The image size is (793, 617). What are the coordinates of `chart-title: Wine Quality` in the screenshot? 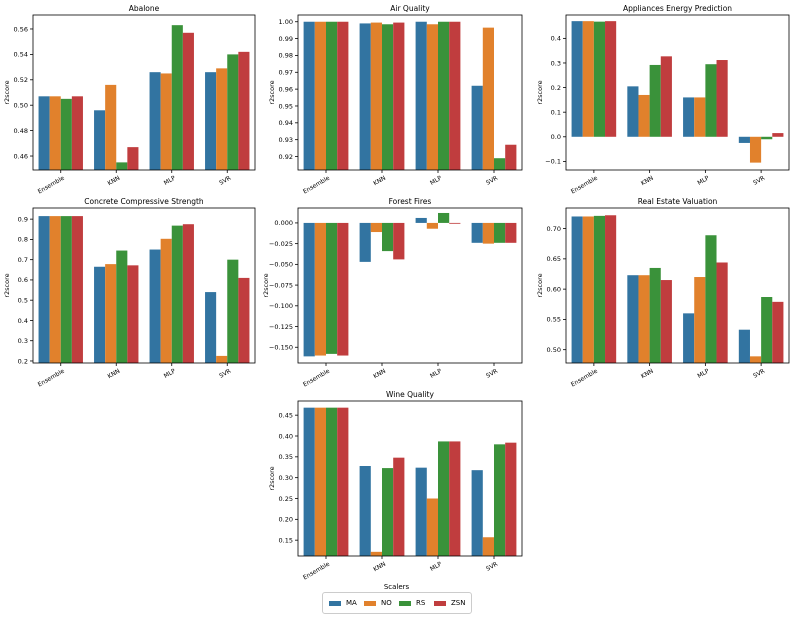 It's located at (410, 394).